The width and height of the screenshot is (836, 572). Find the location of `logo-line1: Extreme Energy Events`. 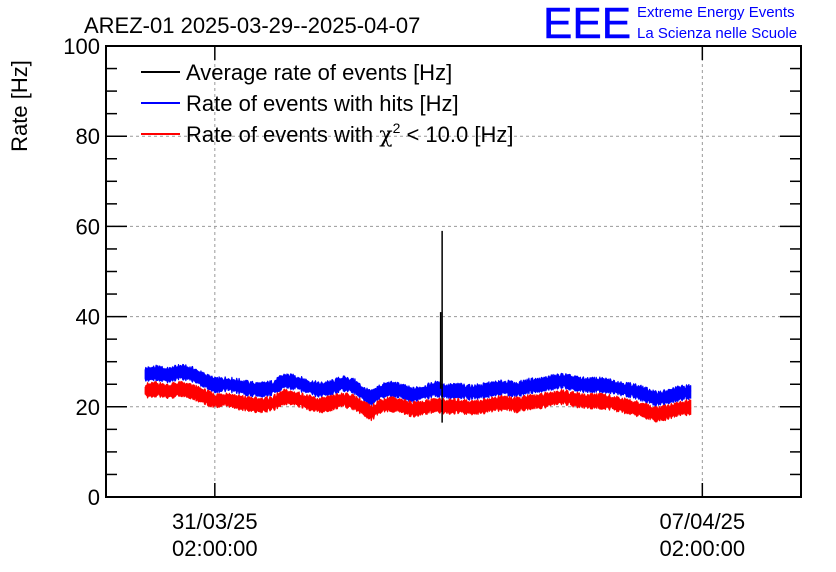

logo-line1: Extreme Energy Events is located at coordinates (716, 12).